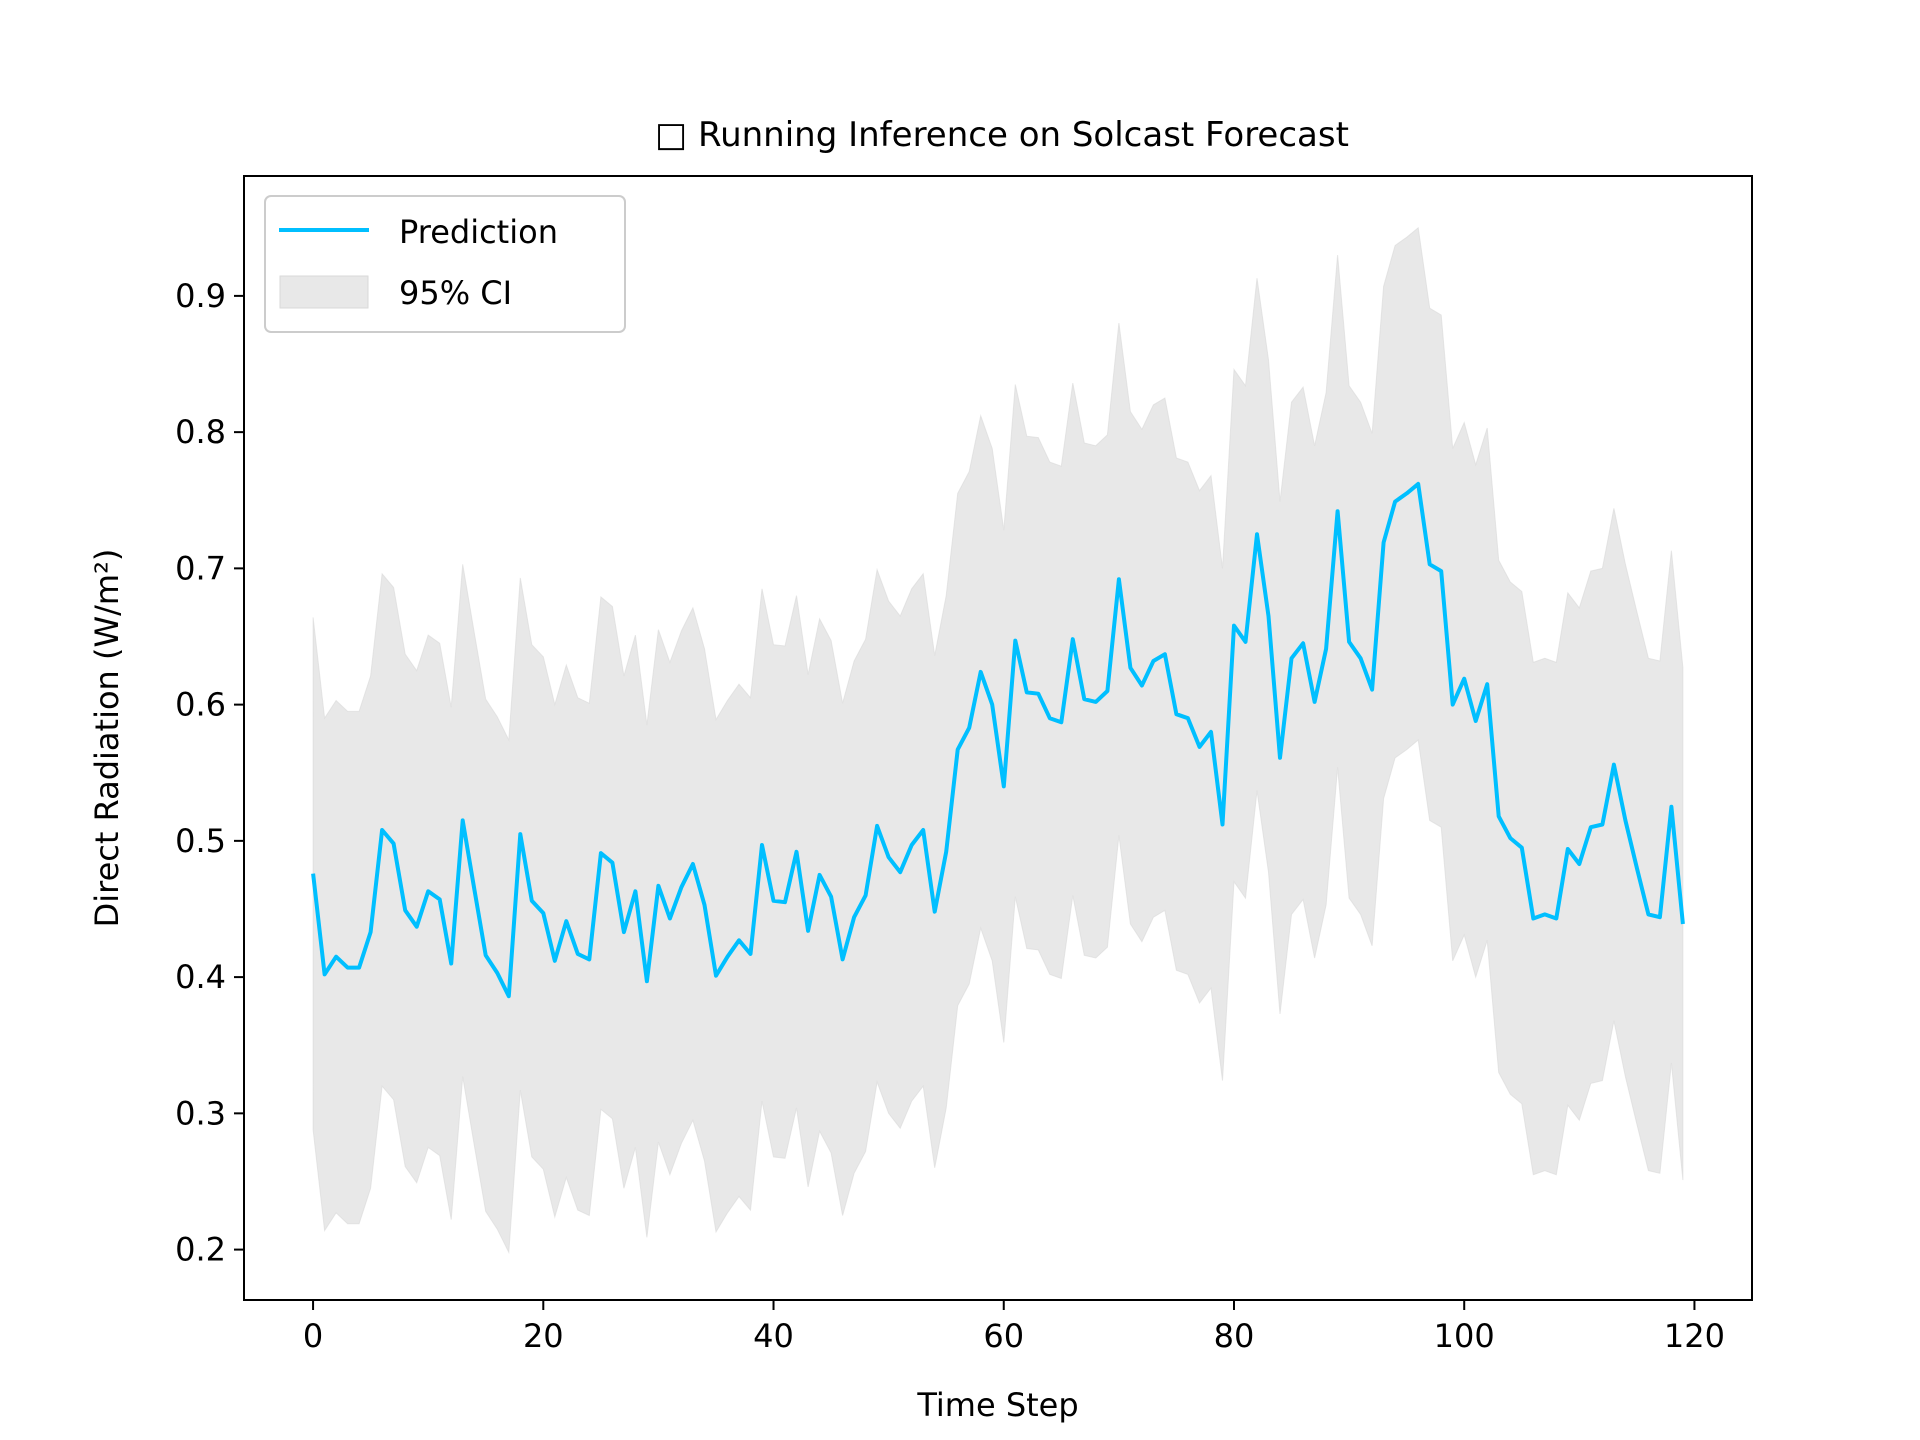 The image size is (1920, 1440). Describe the element at coordinates (1694, 1336) in the screenshot. I see `x-tick-label: 120` at that location.